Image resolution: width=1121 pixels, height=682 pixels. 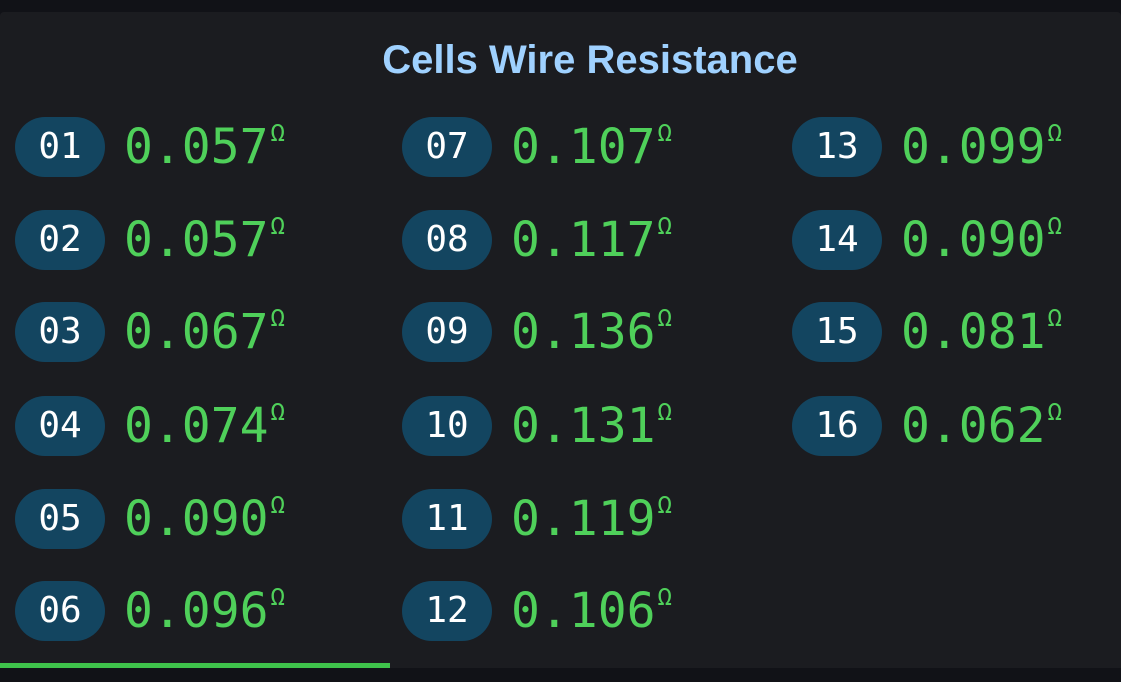 I want to click on cell-badge: 09, so click(x=447, y=332).